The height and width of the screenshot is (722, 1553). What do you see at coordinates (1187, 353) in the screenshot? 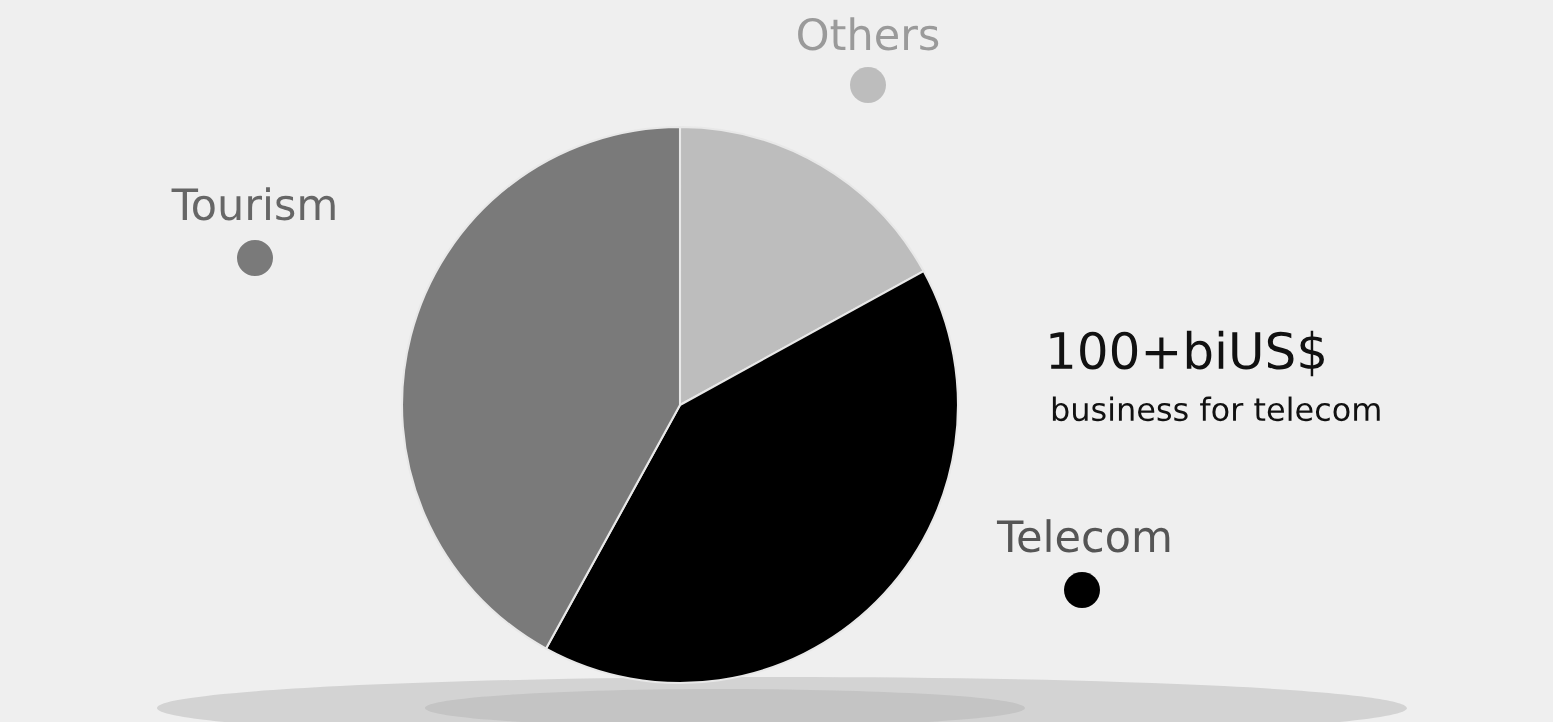
I see `text: 100+biUS$` at bounding box center [1187, 353].